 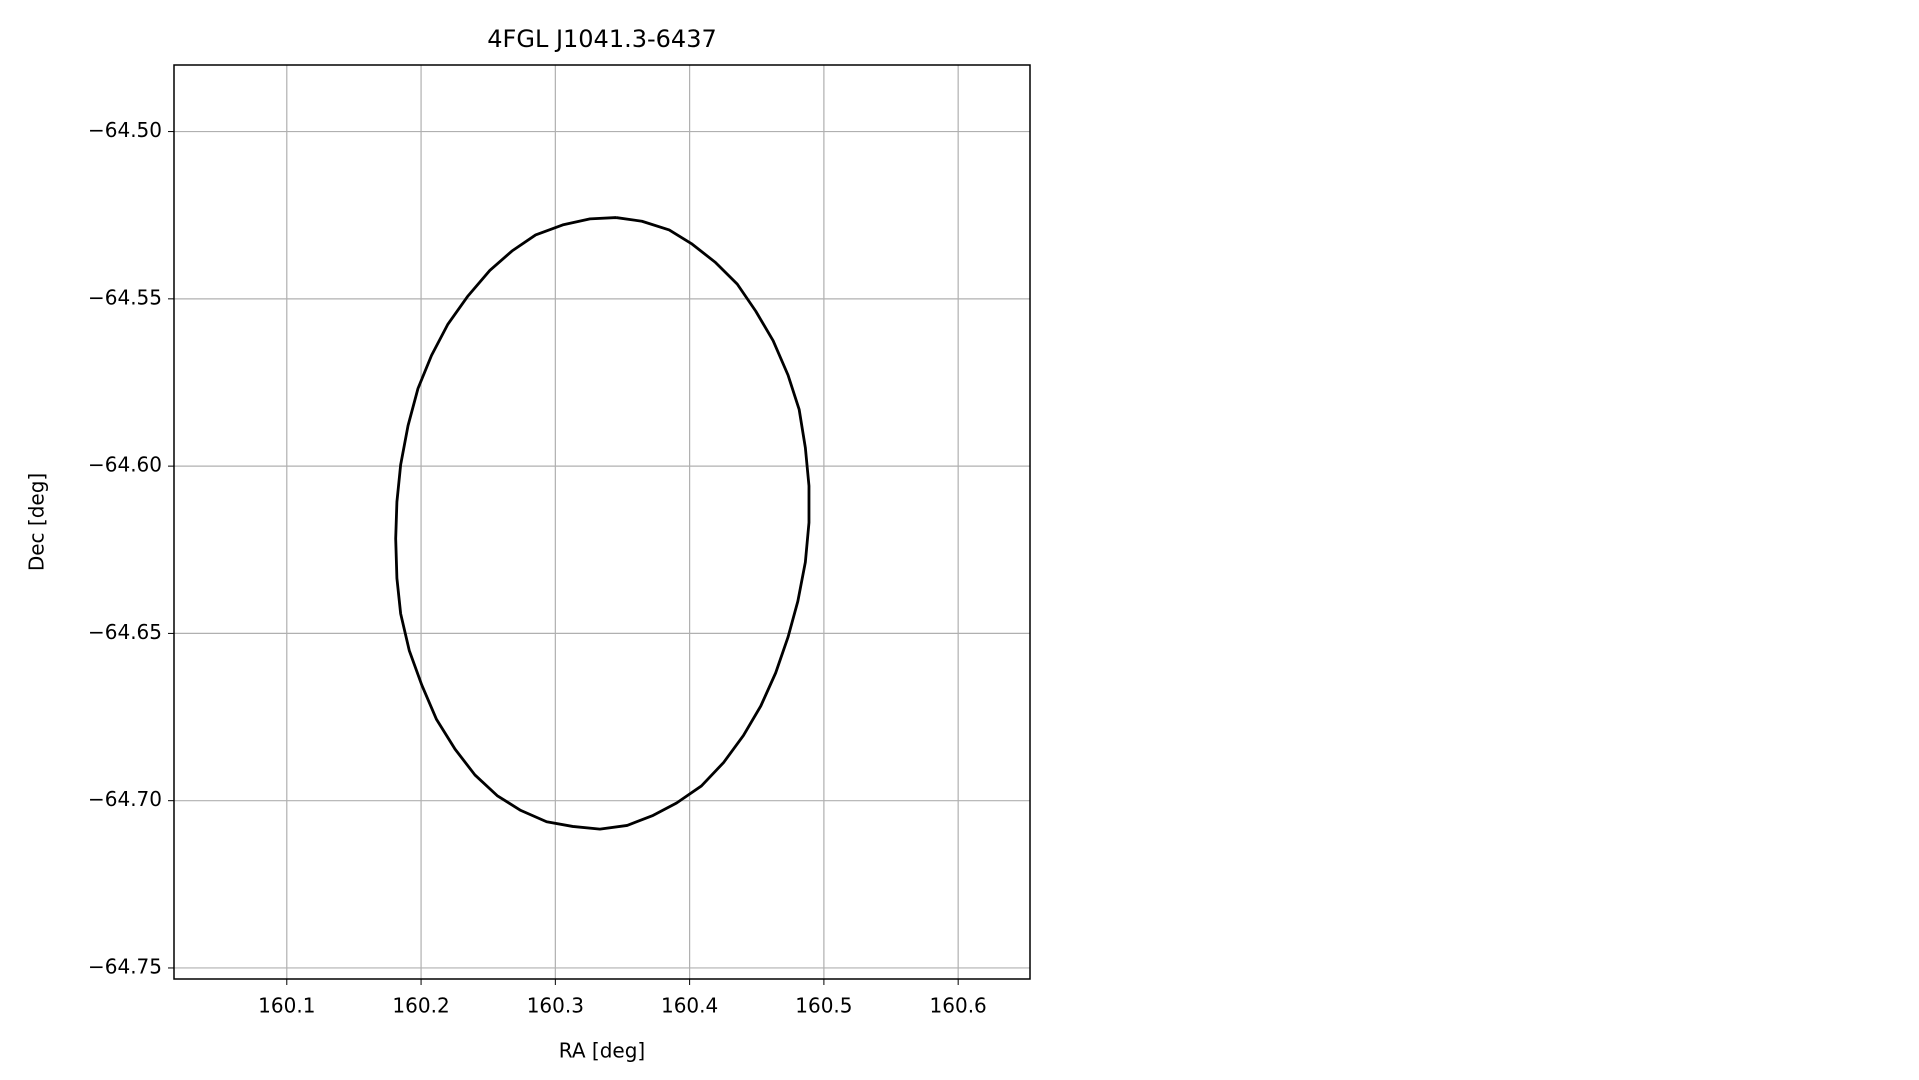 I want to click on x-tick-label: 160.6, so click(x=958, y=1006).